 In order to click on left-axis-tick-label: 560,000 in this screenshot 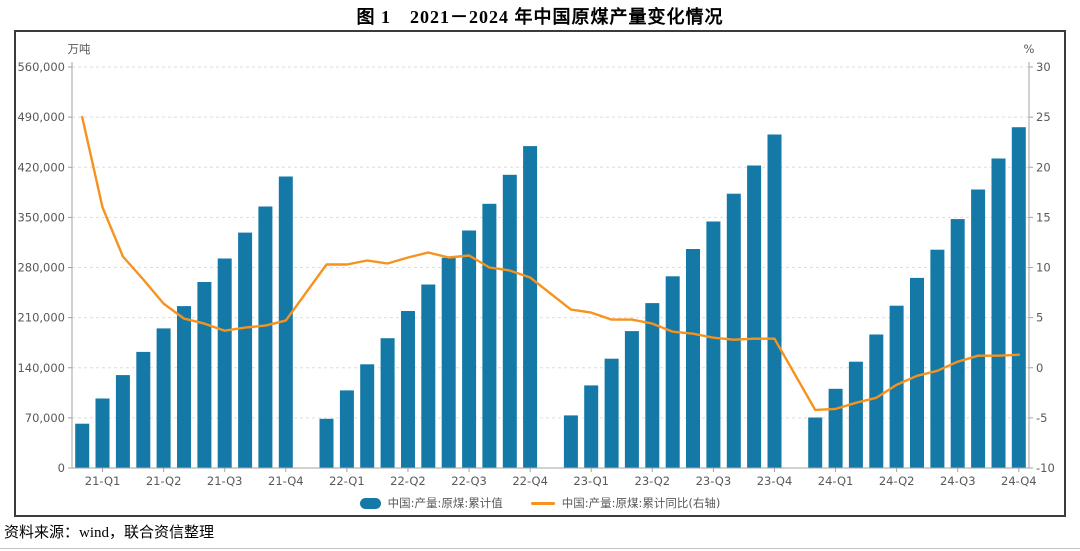, I will do `click(41, 67)`.